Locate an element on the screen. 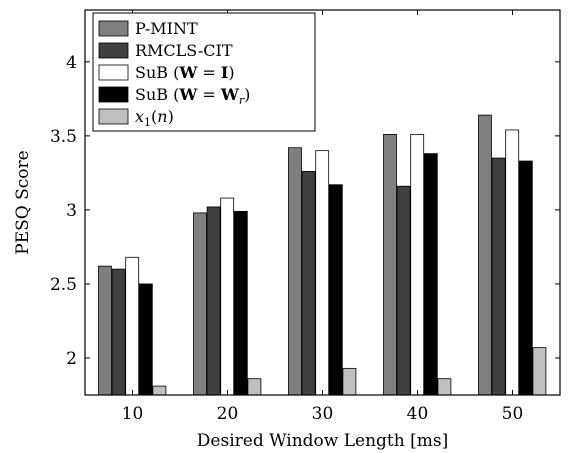  legend-item-4: SuB (W = Wr) is located at coordinates (174, 96).